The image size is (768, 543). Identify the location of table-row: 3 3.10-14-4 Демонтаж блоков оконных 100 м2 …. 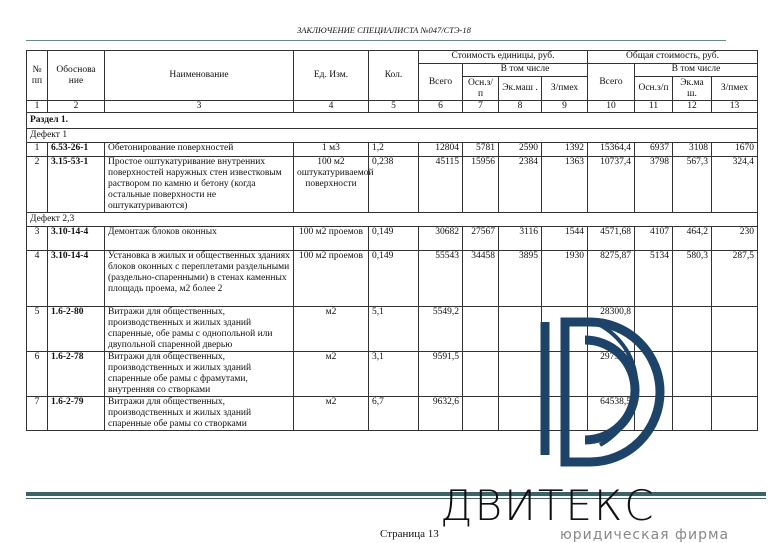
(392, 238).